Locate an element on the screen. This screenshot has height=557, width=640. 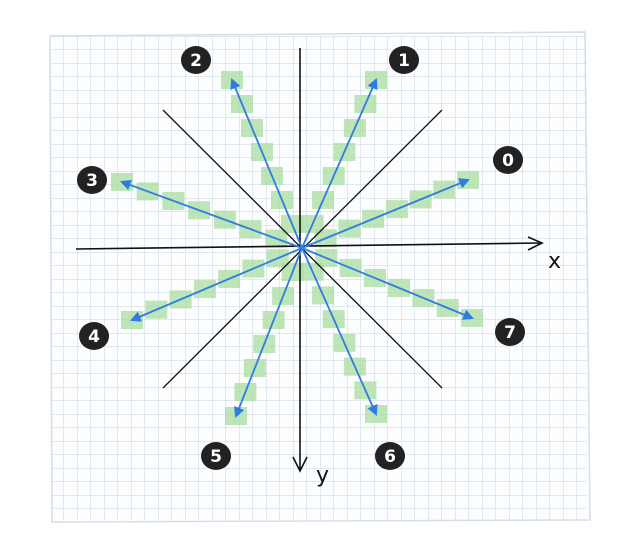
octant-badge-label: 4 is located at coordinates (94, 337).